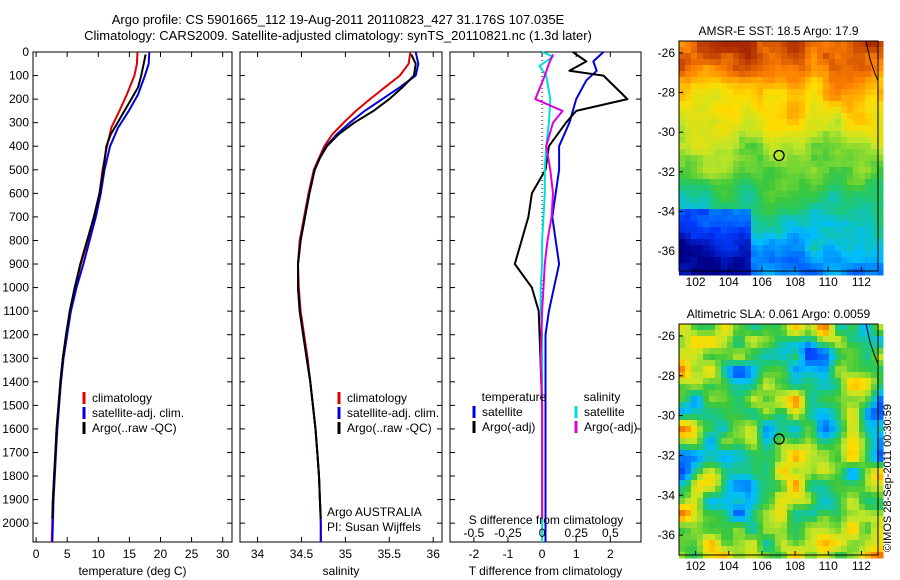 This screenshot has height=580, width=900. I want to click on legend-label: Argo(..raw -QC), so click(134, 428).